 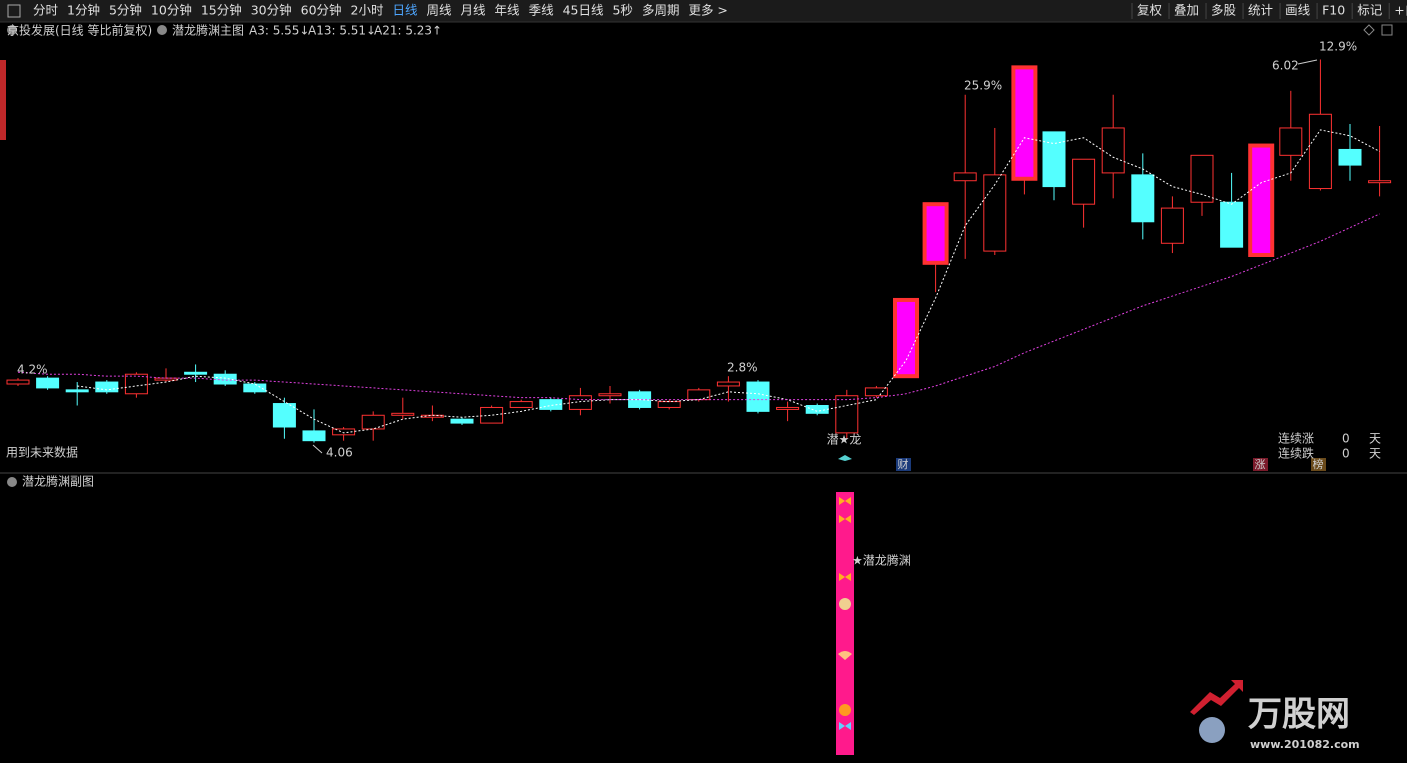 What do you see at coordinates (1212, 730) in the screenshot?
I see `logo-coin` at bounding box center [1212, 730].